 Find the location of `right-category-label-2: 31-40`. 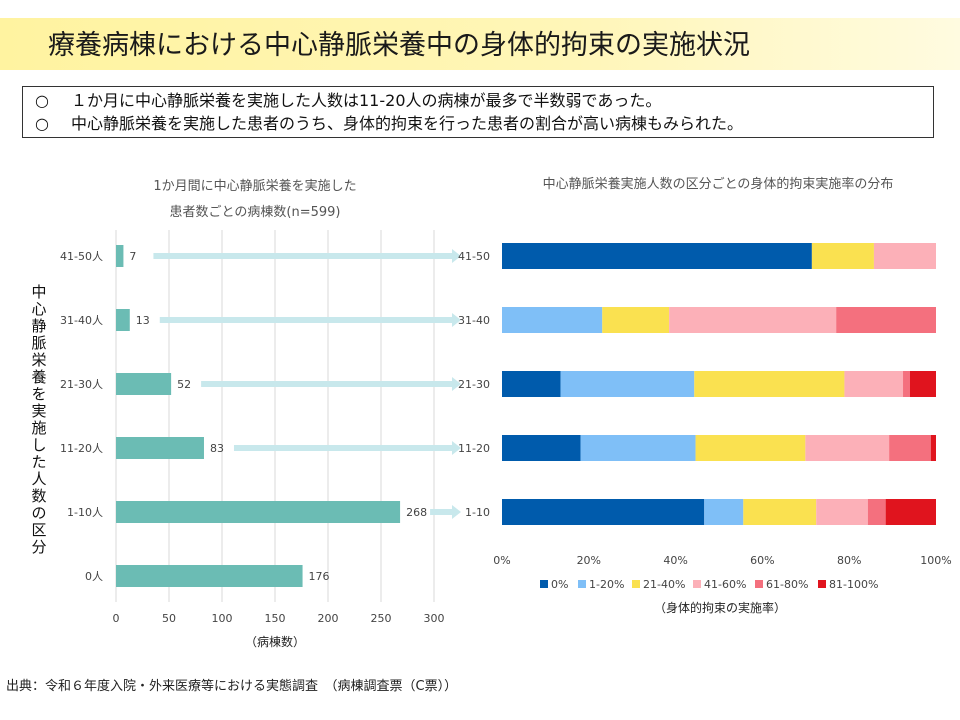

right-category-label-2: 31-40 is located at coordinates (474, 320).